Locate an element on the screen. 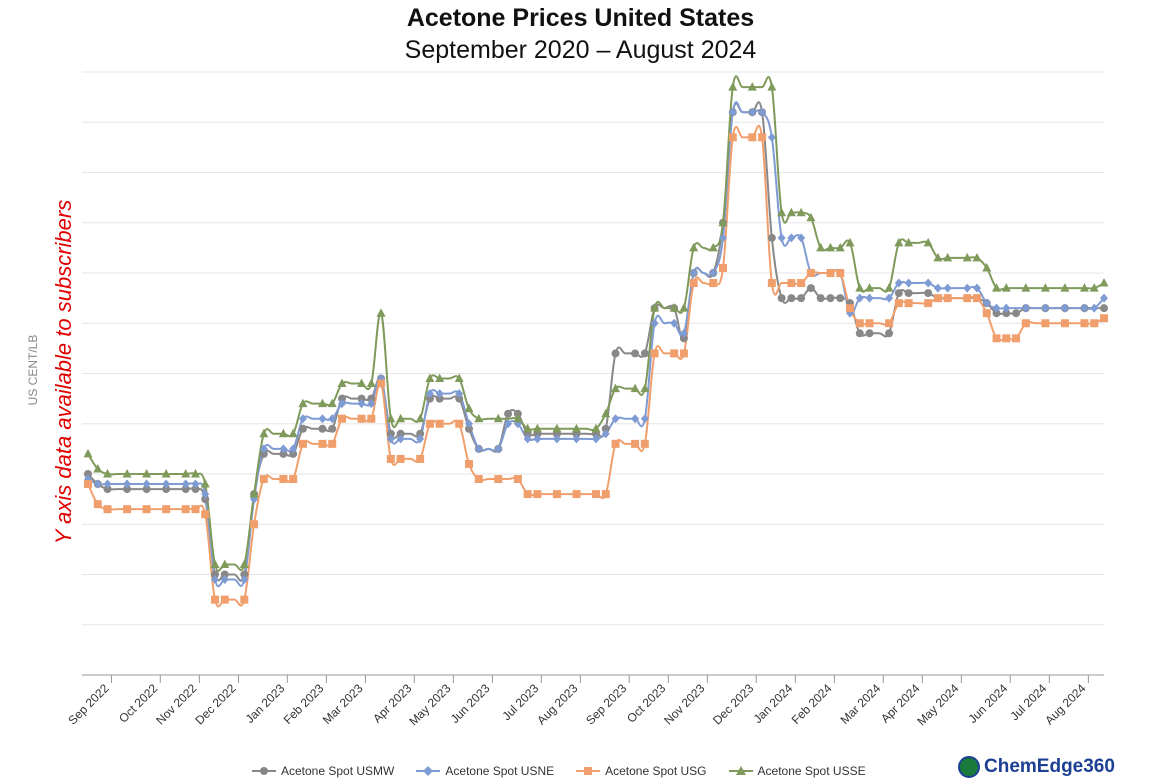 This screenshot has width=1161, height=784. legend-item: Acetone Spot USNE is located at coordinates (485, 771).